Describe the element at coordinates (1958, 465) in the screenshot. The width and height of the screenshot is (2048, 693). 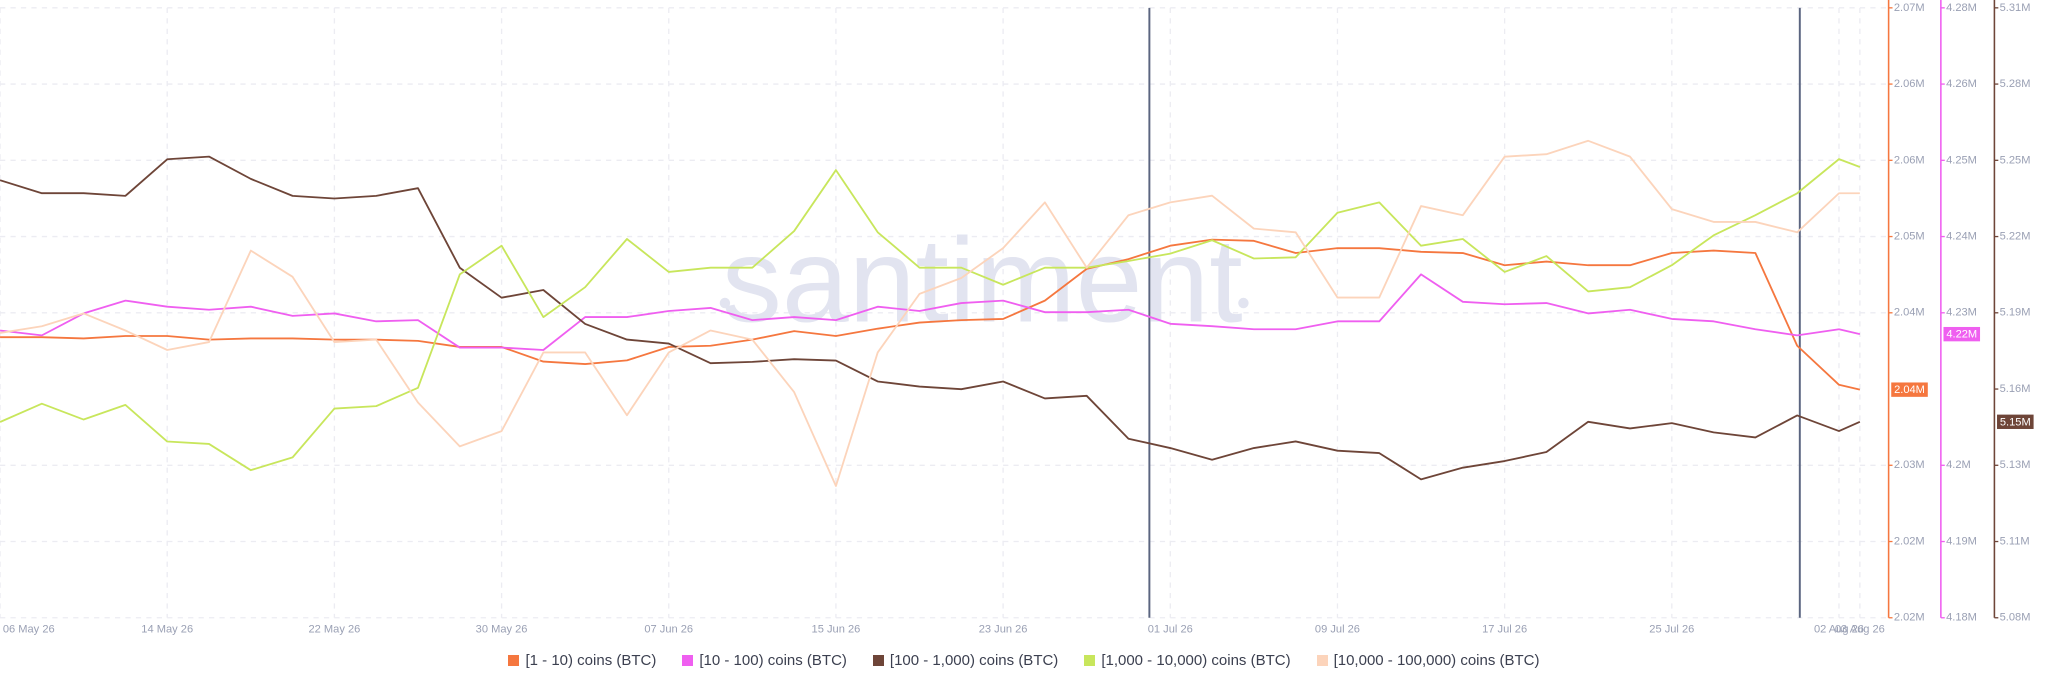
I see `y-tick-label: 4.2M` at that location.